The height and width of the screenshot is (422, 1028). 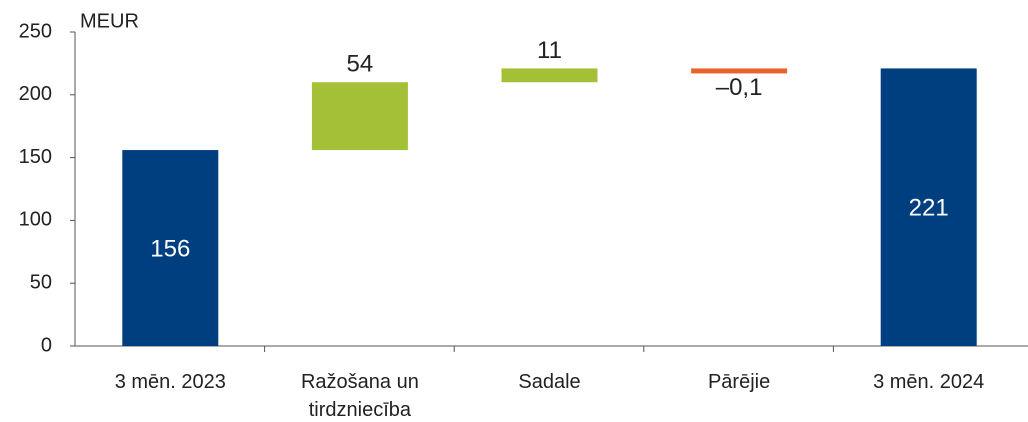 What do you see at coordinates (35, 31) in the screenshot?
I see `y-tick-label: 250` at bounding box center [35, 31].